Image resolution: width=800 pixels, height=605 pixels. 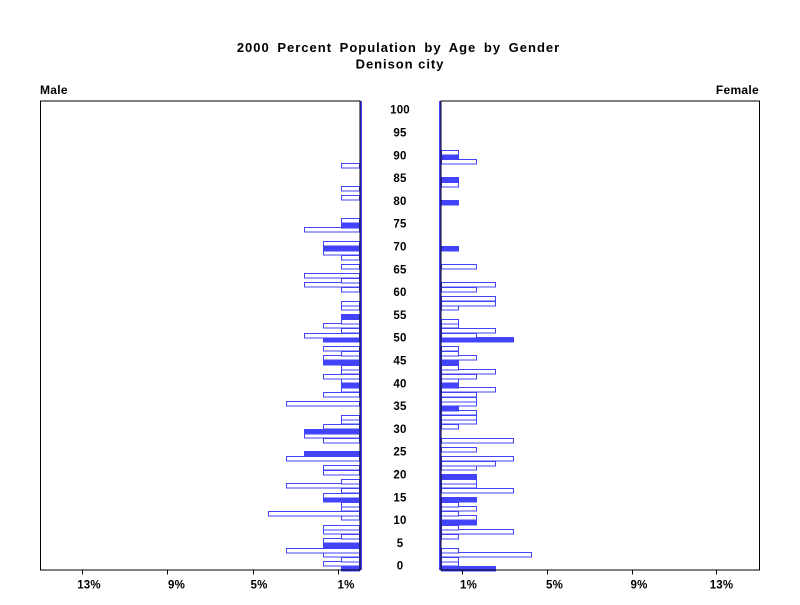 I want to click on svg-text: 80, so click(x=399, y=202).